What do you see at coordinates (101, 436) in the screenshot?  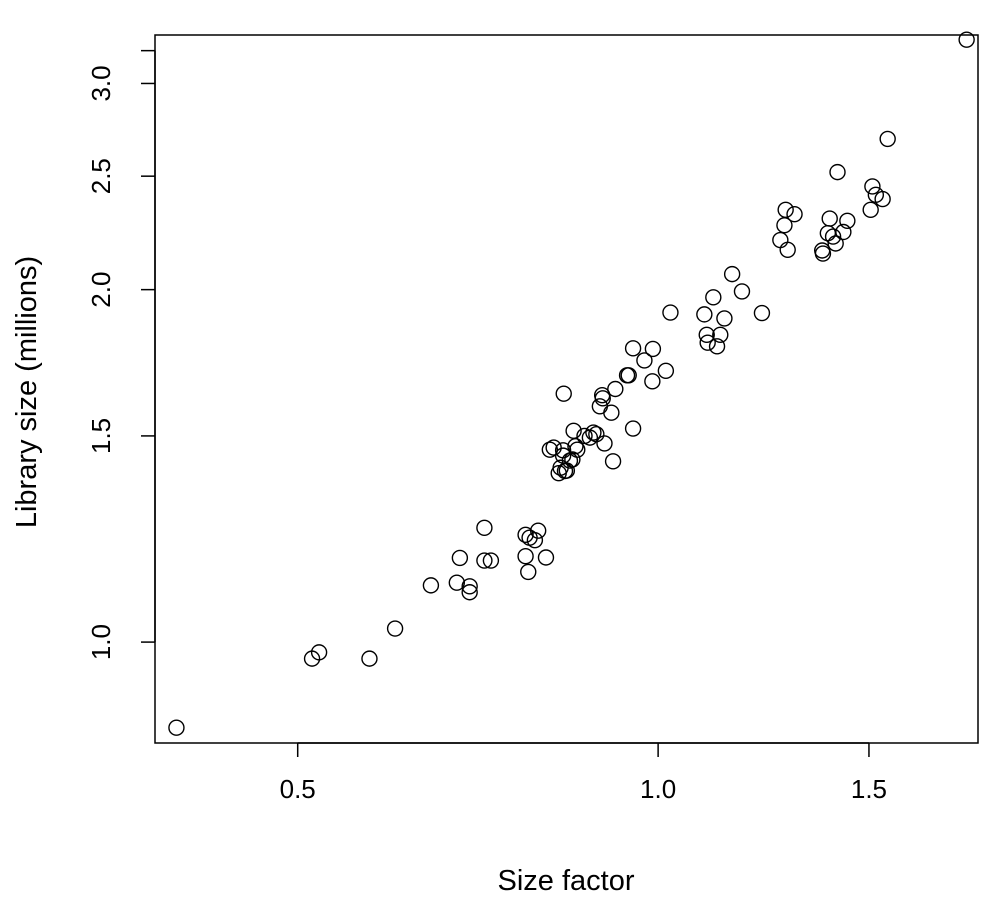 I see `y-tick-label: 1.5` at bounding box center [101, 436].